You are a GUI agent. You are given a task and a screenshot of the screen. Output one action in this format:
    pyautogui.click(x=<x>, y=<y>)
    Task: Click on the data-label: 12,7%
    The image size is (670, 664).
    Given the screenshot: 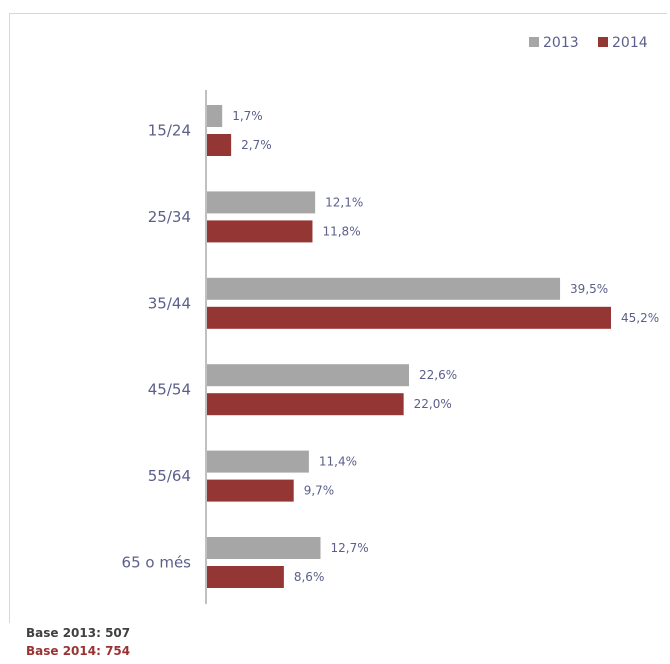 What is the action you would take?
    pyautogui.click(x=350, y=548)
    